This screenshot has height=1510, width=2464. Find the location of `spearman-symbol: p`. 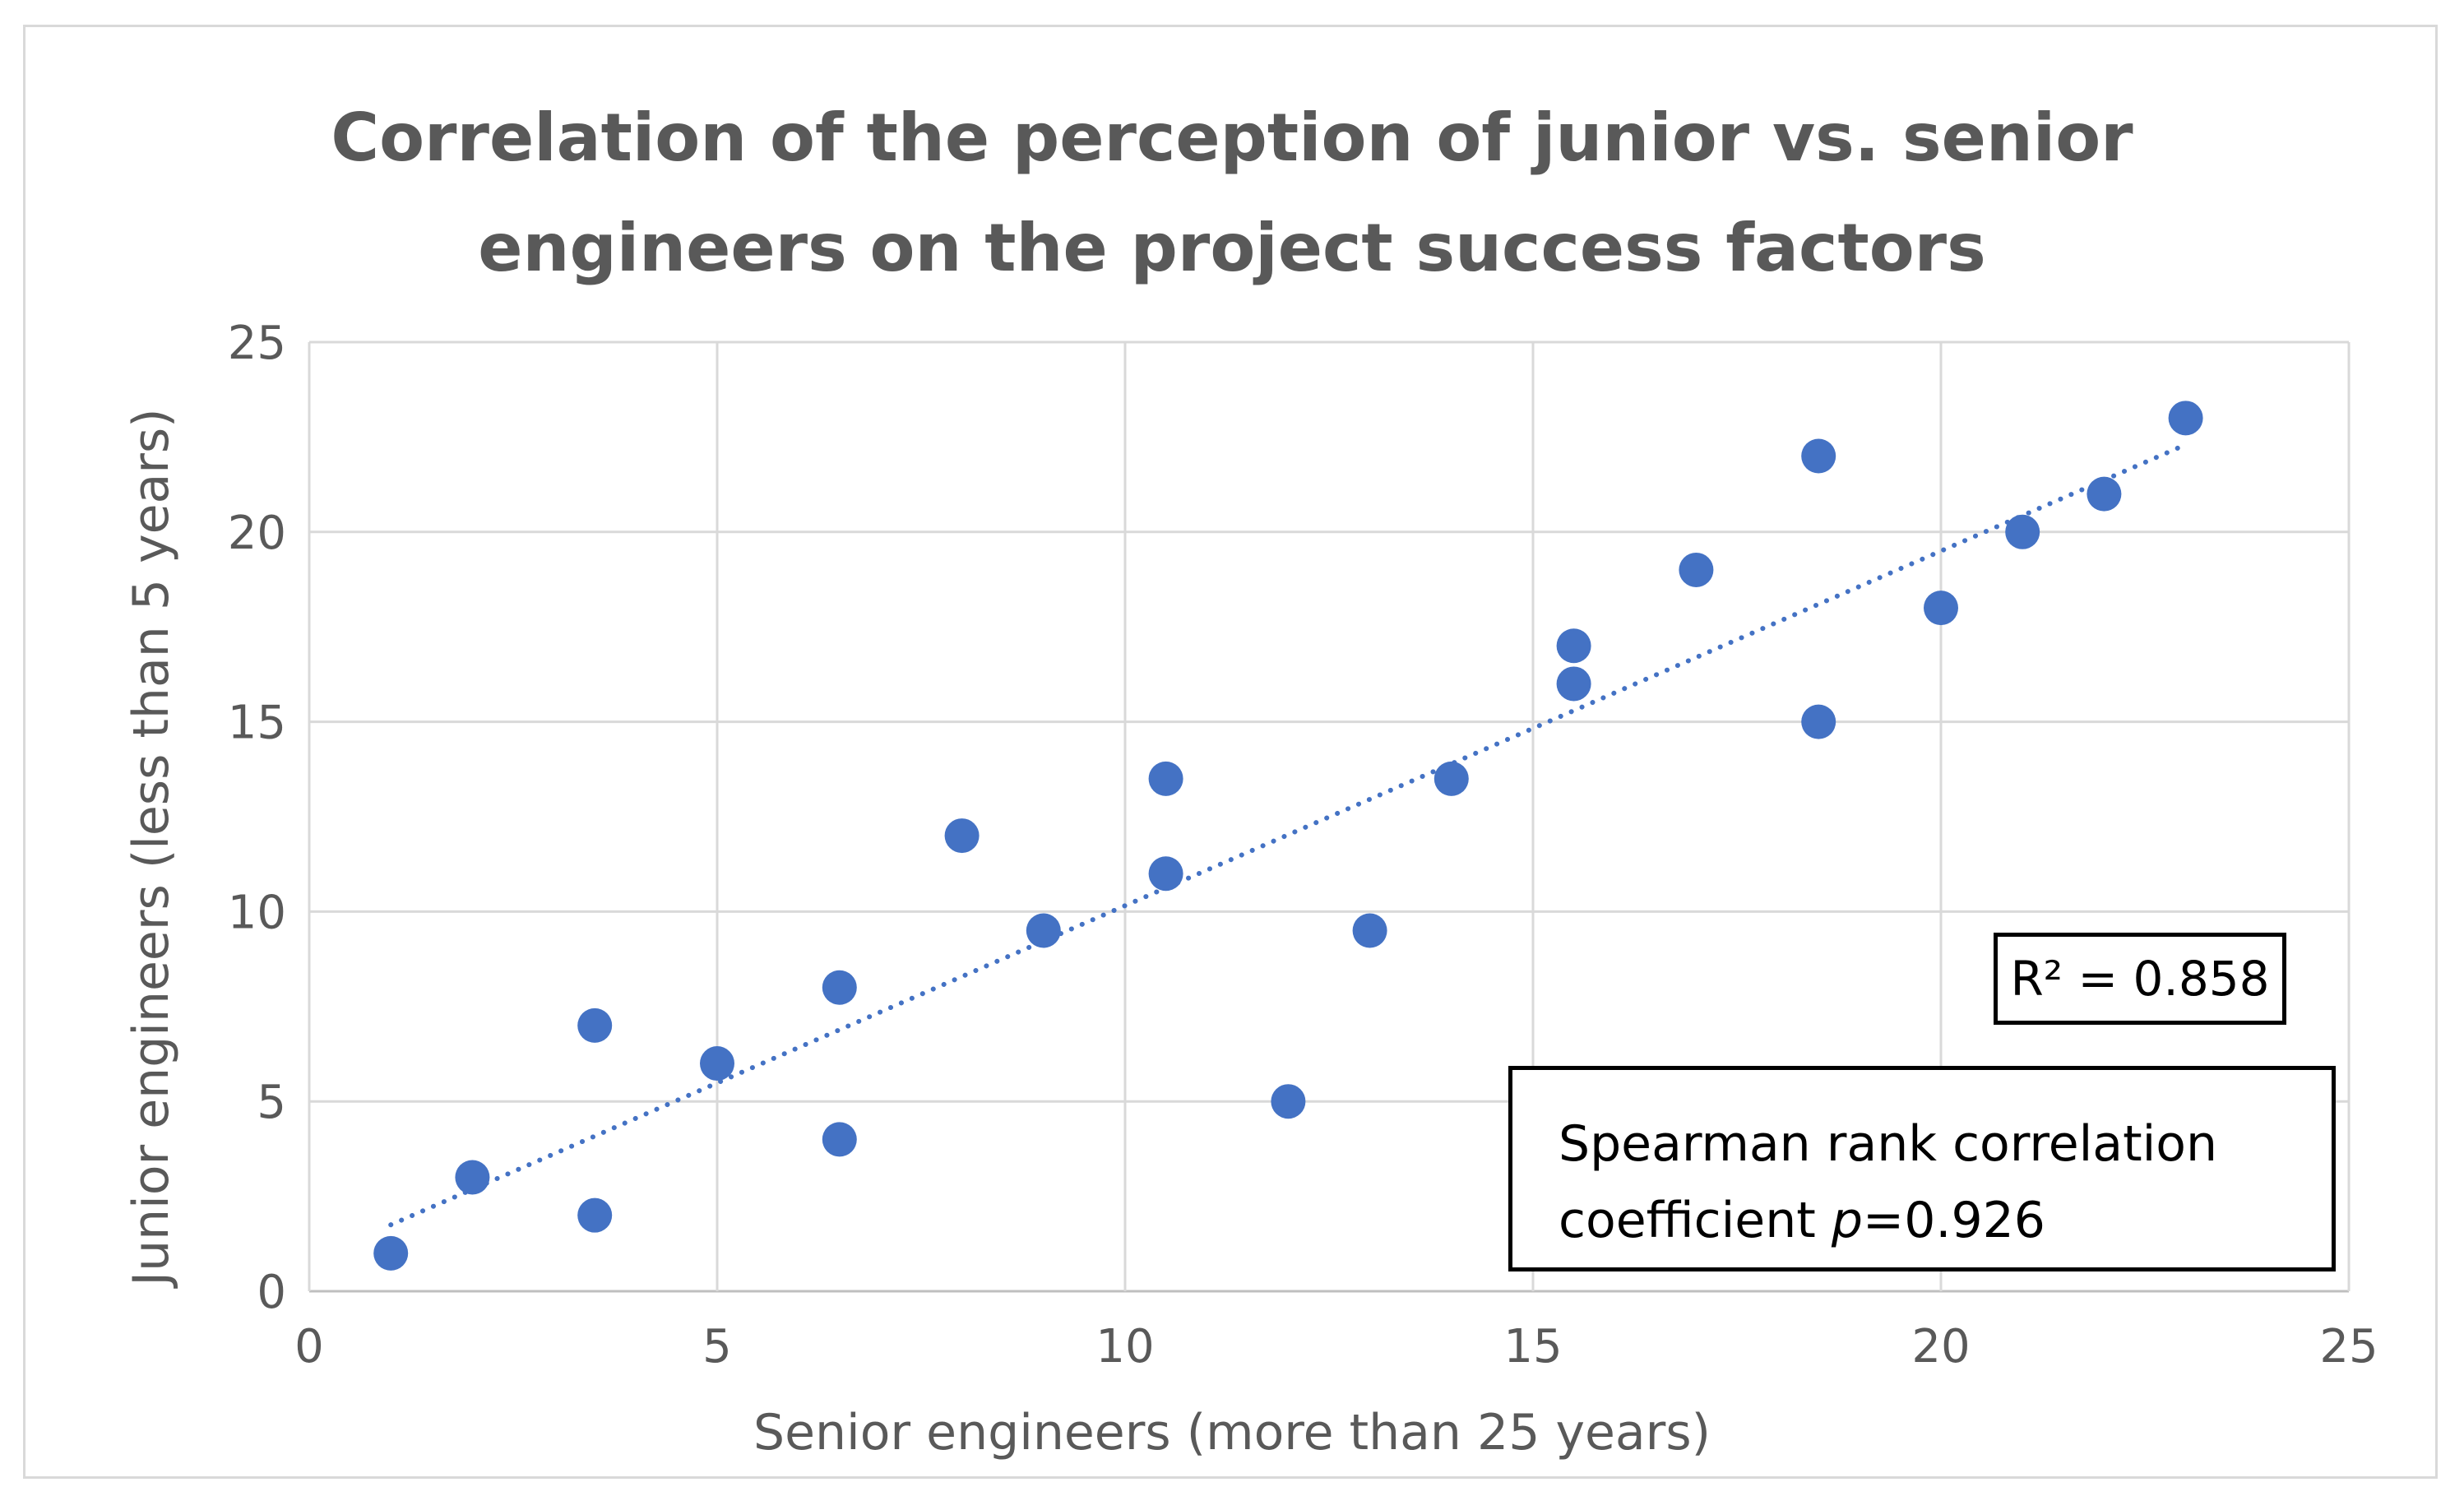

spearman-symbol: p is located at coordinates (1847, 1220).